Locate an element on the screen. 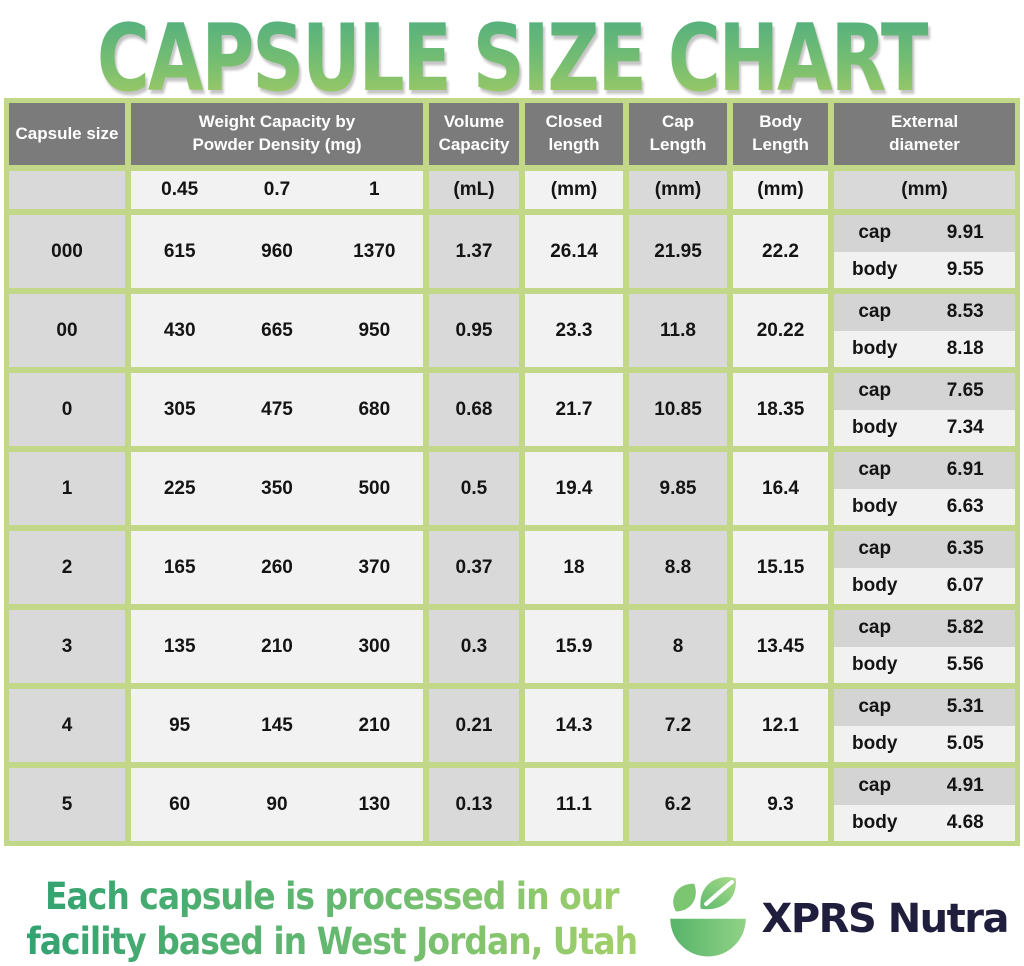 The height and width of the screenshot is (966, 1024). external-cap-row: cap 9.91 is located at coordinates (924, 233).